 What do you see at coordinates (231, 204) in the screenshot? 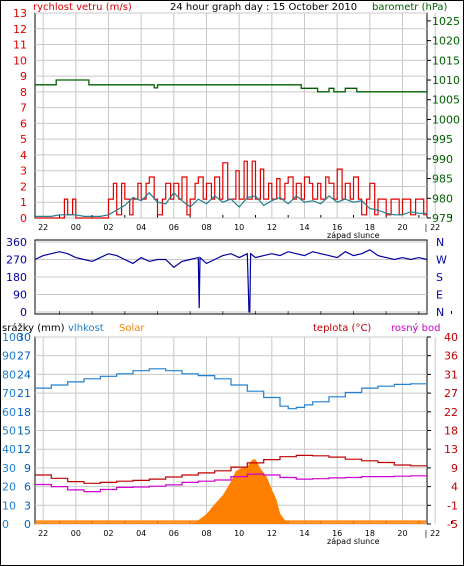
I see `wind-average-series` at bounding box center [231, 204].